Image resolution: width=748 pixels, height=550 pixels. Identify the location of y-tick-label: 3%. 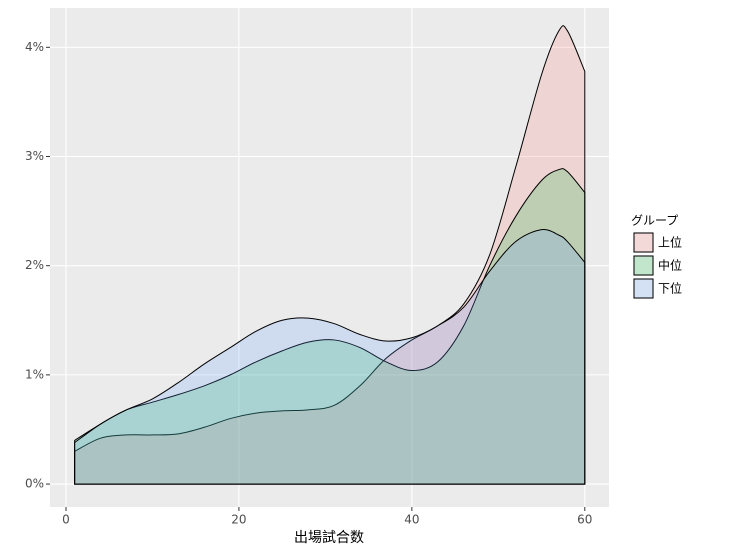
(34, 156).